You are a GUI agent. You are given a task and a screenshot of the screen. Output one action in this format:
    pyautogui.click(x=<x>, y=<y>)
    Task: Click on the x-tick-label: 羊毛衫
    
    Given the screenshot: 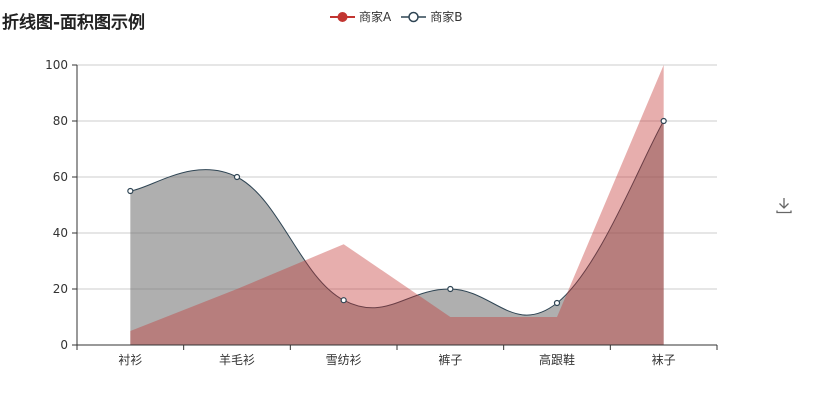 What is the action you would take?
    pyautogui.click(x=237, y=359)
    